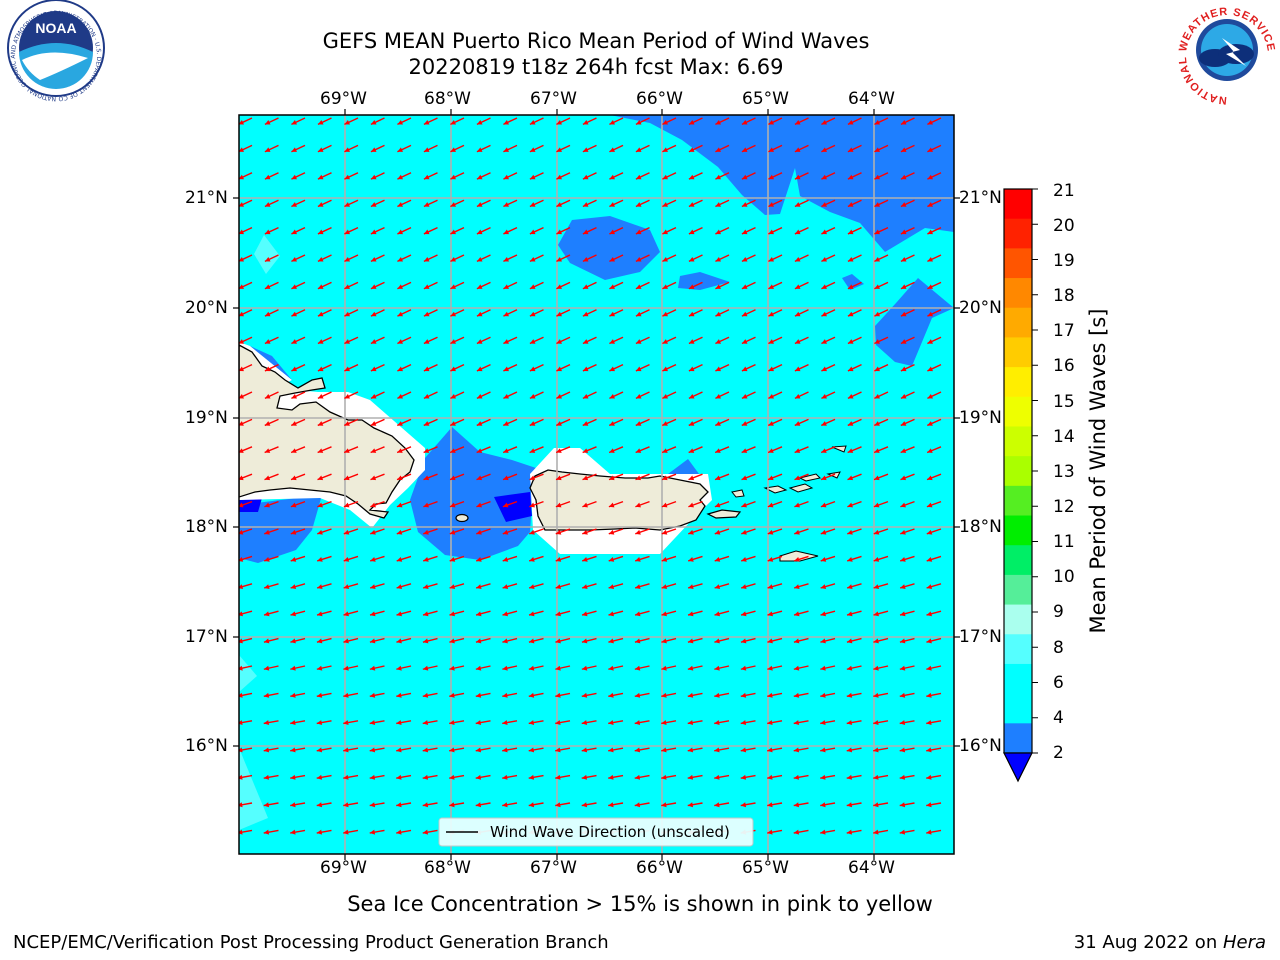  I want to click on colorbar-segment, so click(1018, 649).